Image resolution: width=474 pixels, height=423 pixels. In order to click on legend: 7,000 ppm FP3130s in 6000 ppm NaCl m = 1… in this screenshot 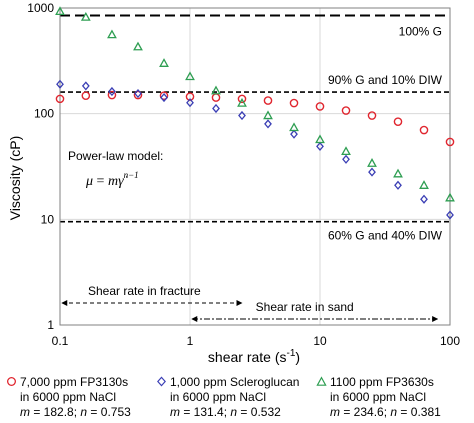, I will do `click(237, 398)`.